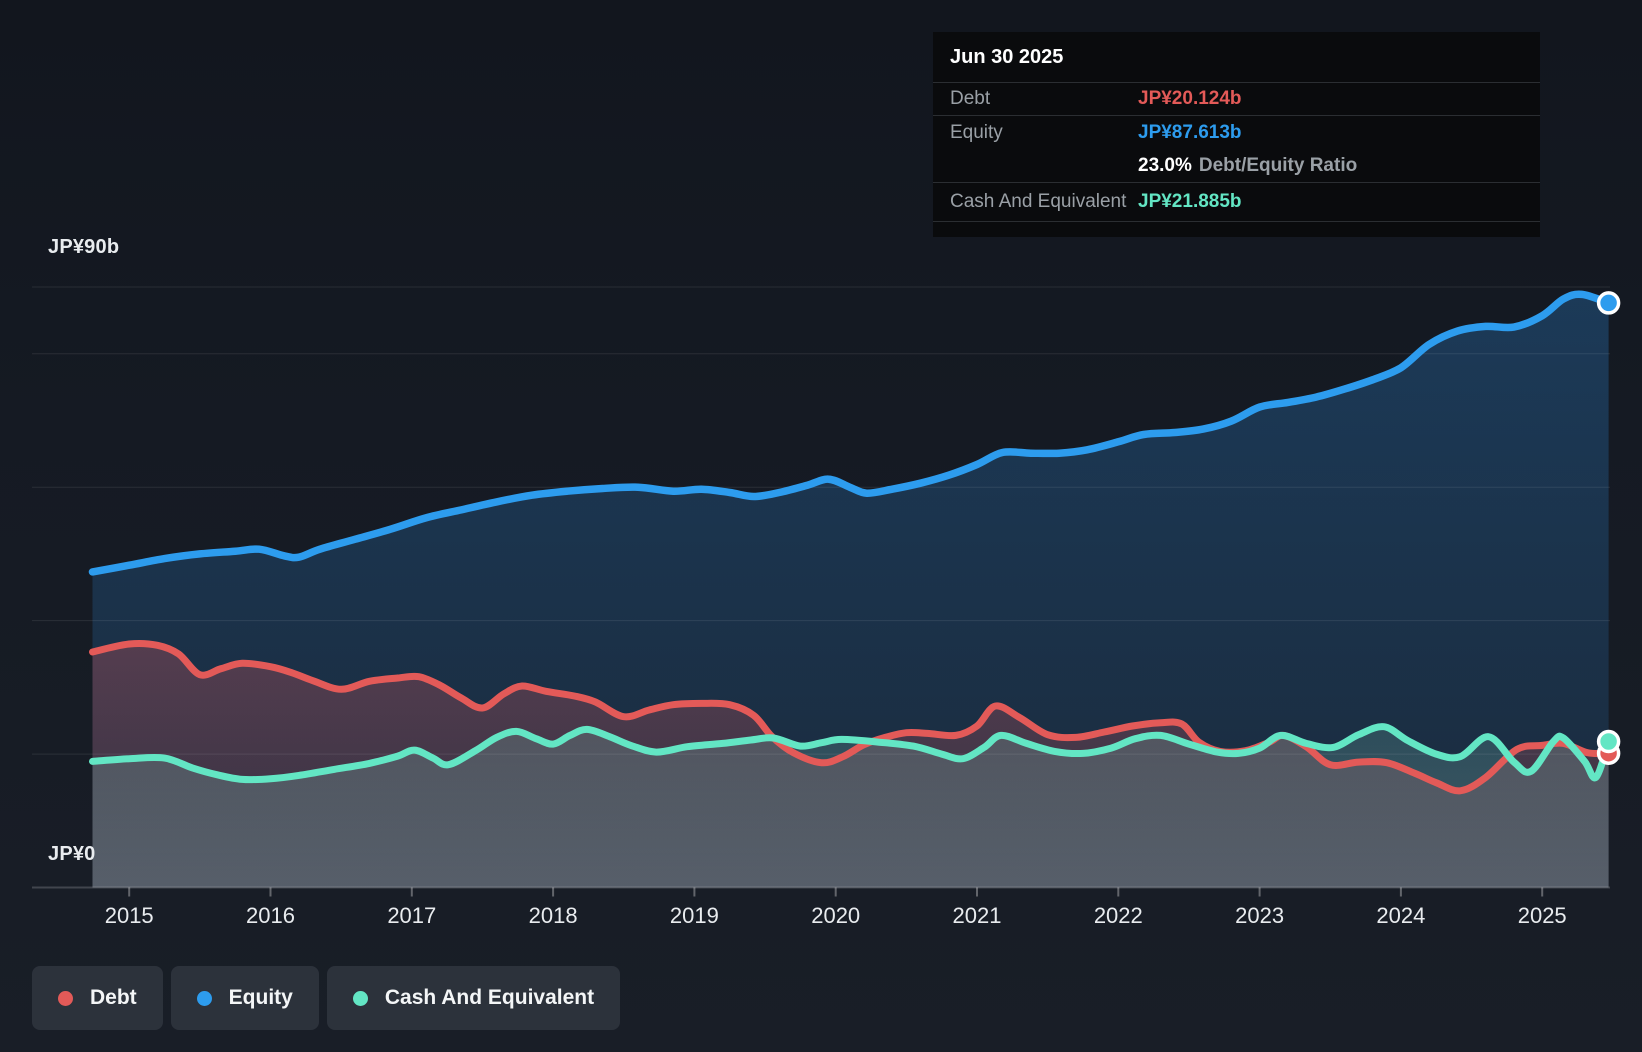 The image size is (1642, 1052). What do you see at coordinates (851, 717) in the screenshot?
I see `debt-line` at bounding box center [851, 717].